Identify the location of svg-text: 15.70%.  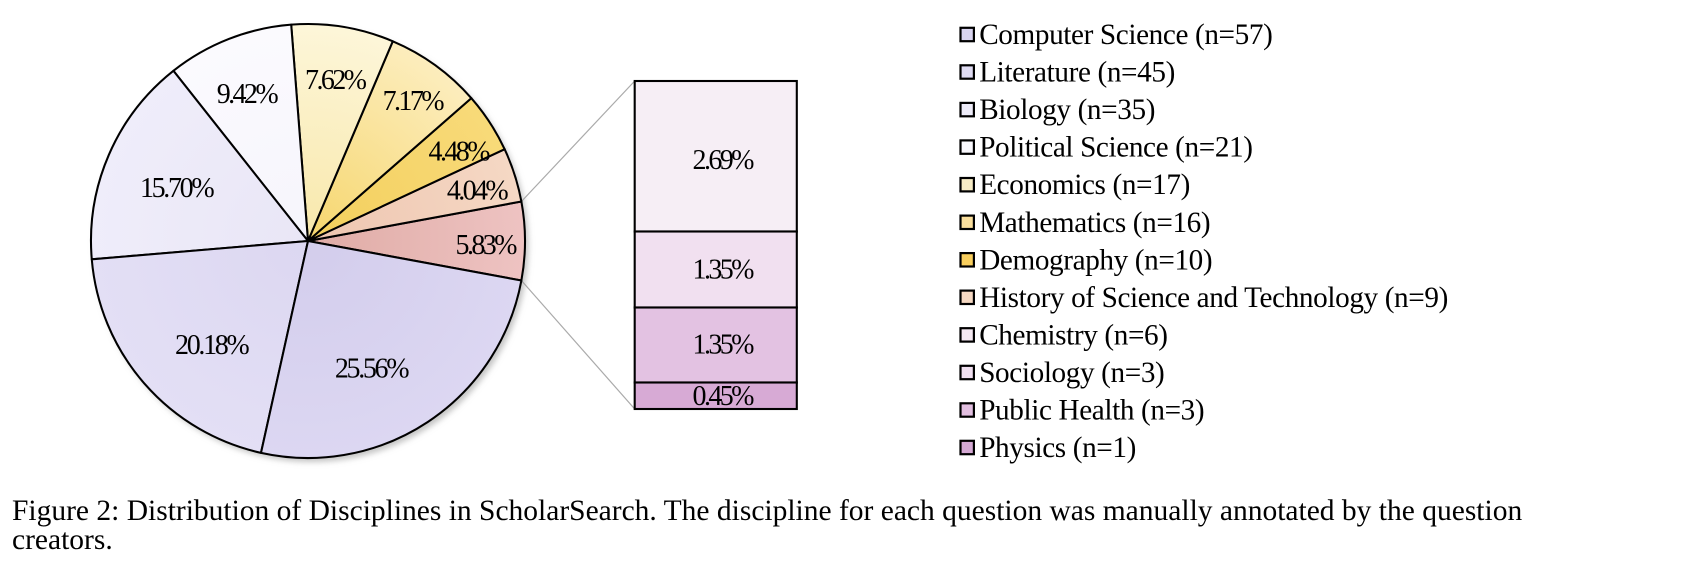
(177, 188).